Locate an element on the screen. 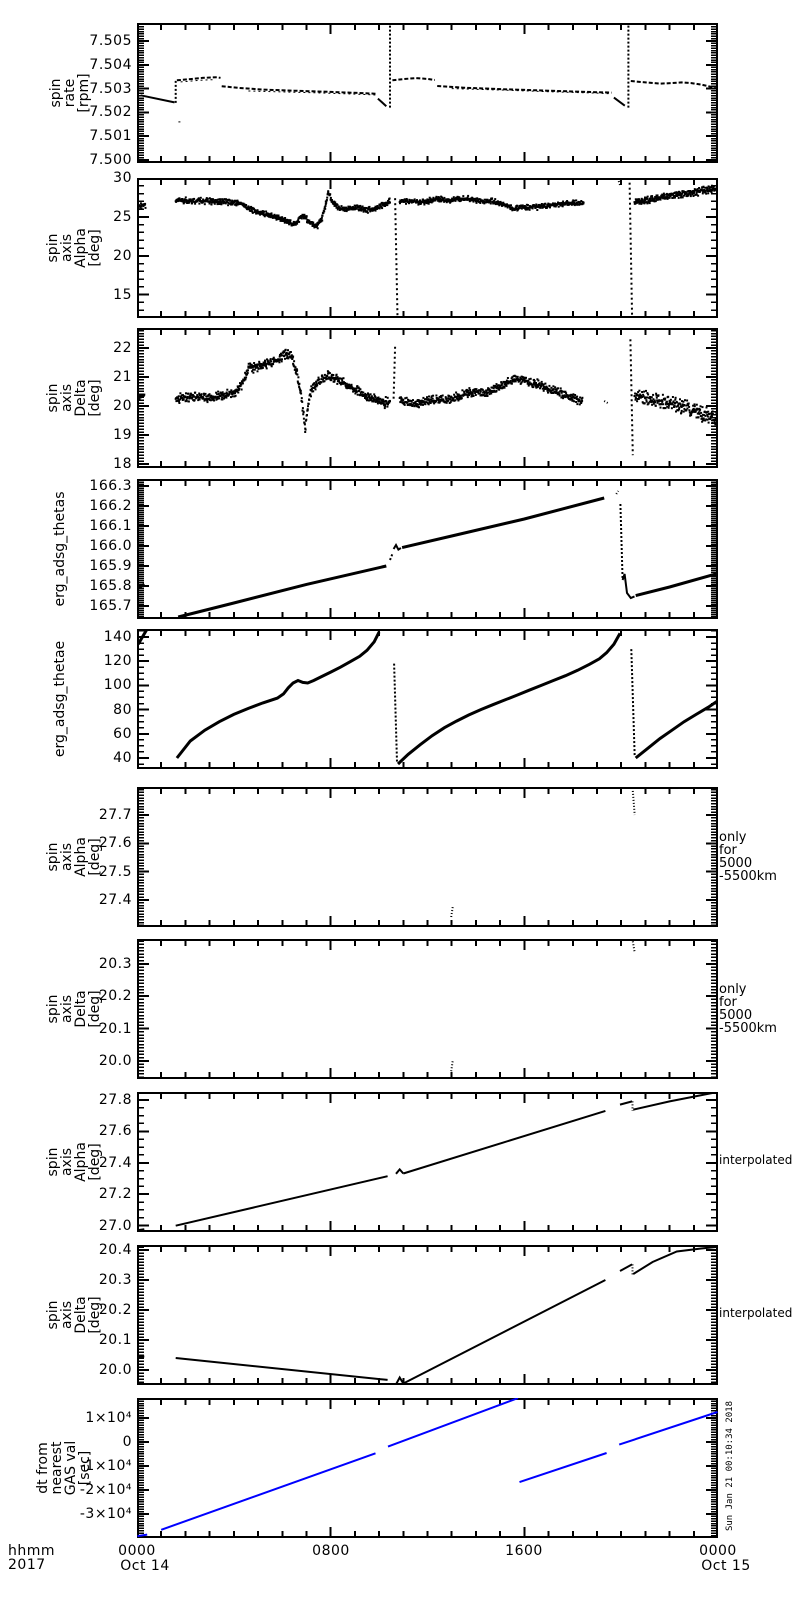 The image size is (800, 1600). y-tick-label: 80 is located at coordinates (122, 709).